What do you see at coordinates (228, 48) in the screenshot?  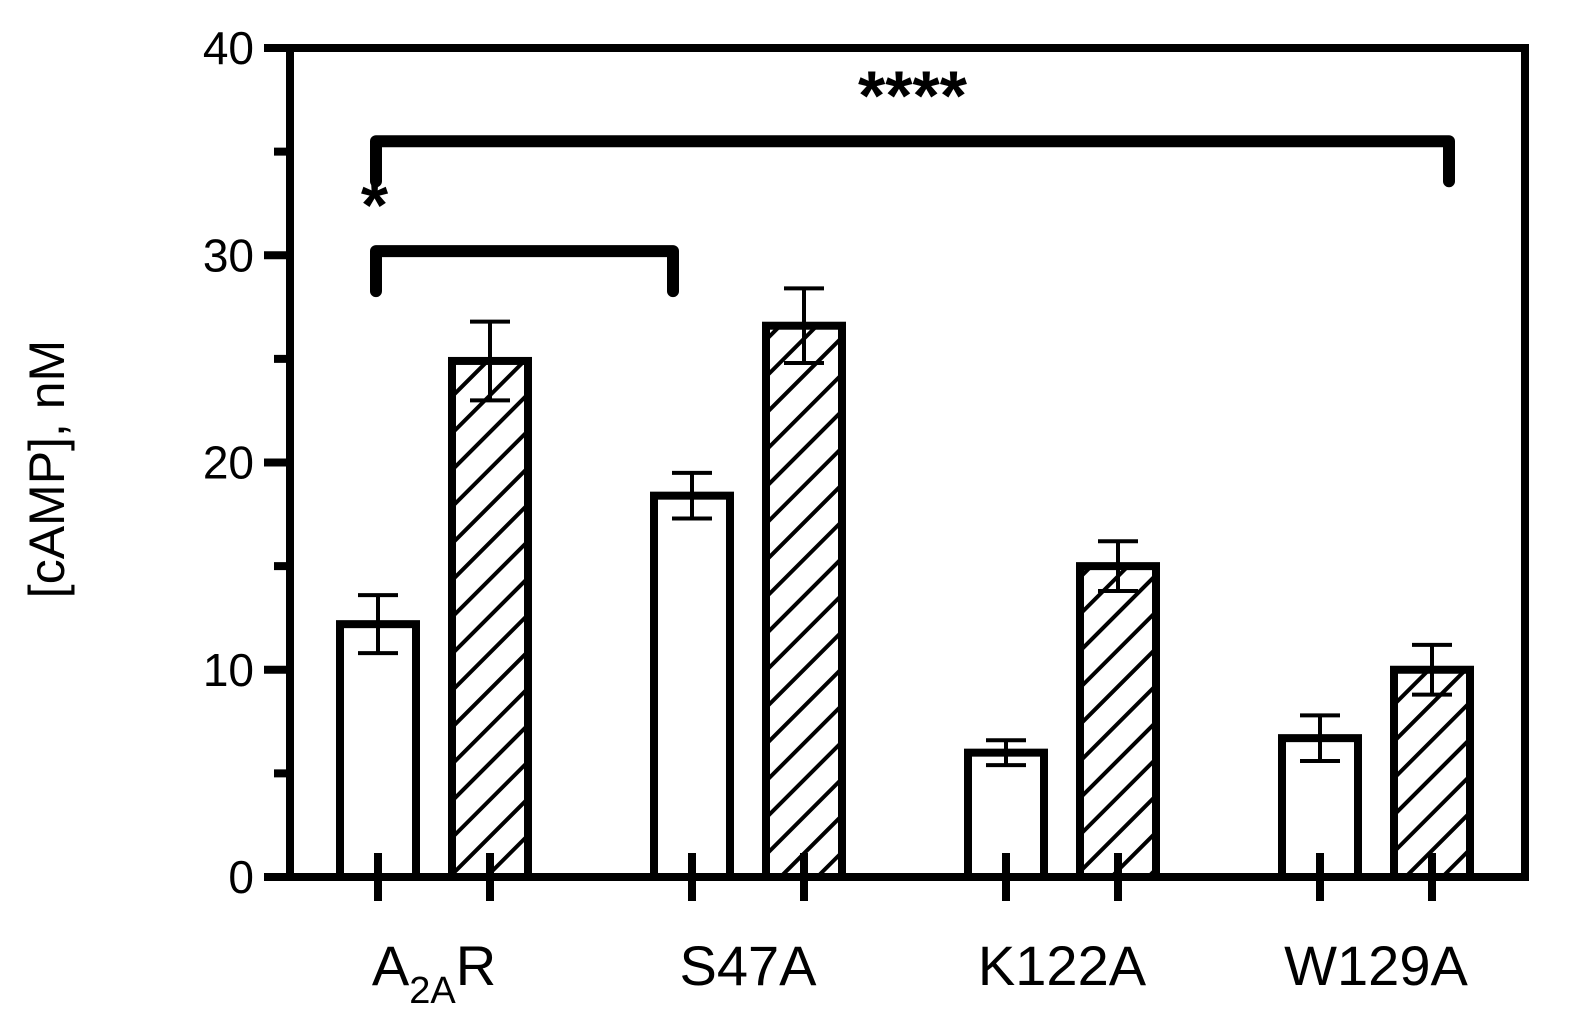 I see `y-tick-label: 40` at bounding box center [228, 48].